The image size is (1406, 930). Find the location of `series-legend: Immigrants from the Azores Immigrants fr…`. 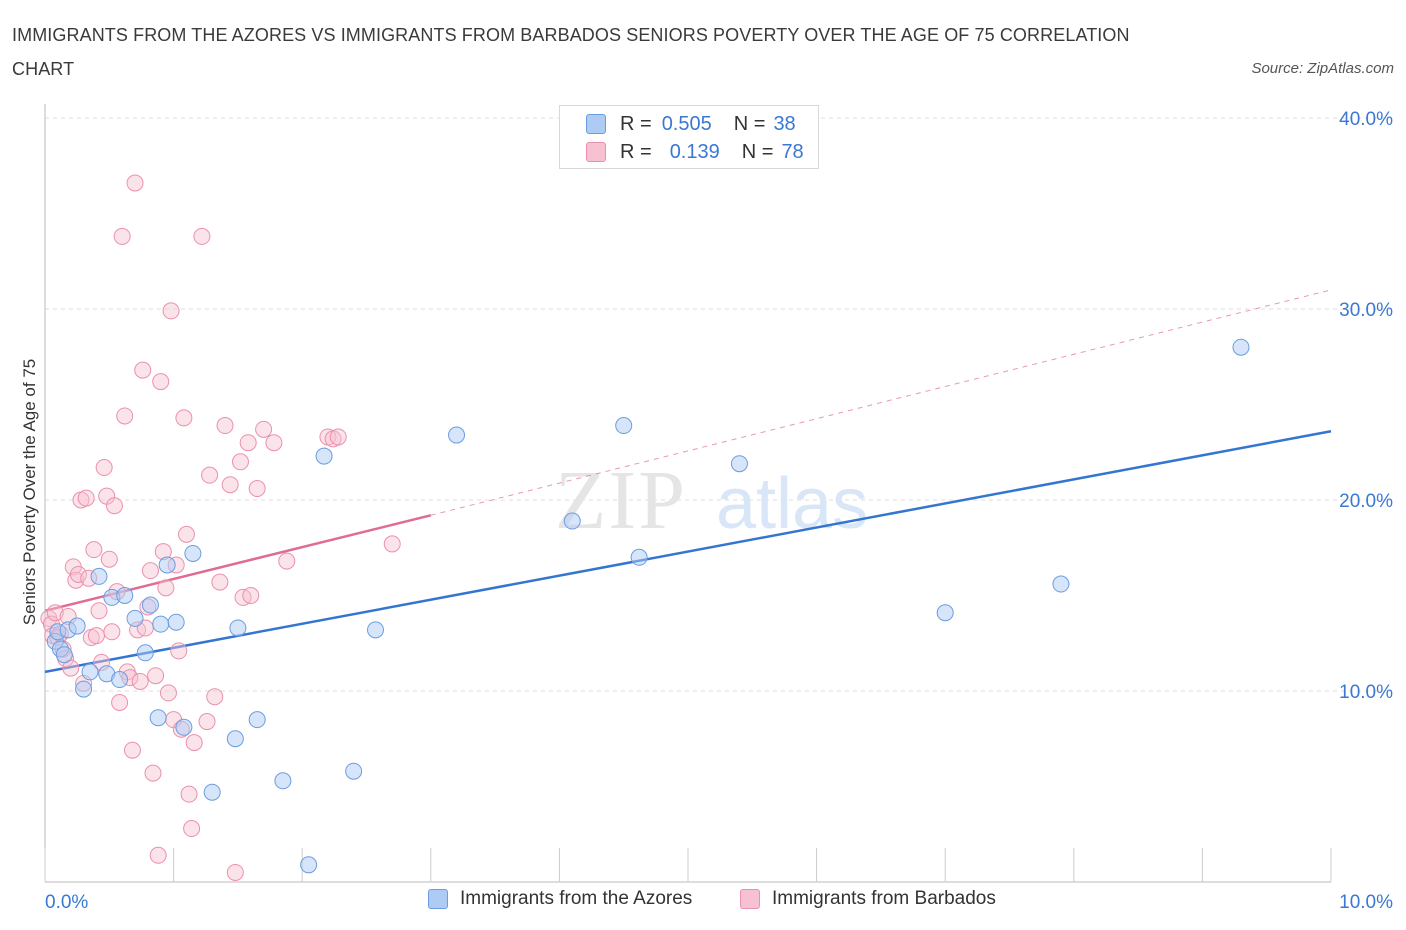

series-legend: Immigrants from the Azores Immigrants fr… is located at coordinates (703, 902).